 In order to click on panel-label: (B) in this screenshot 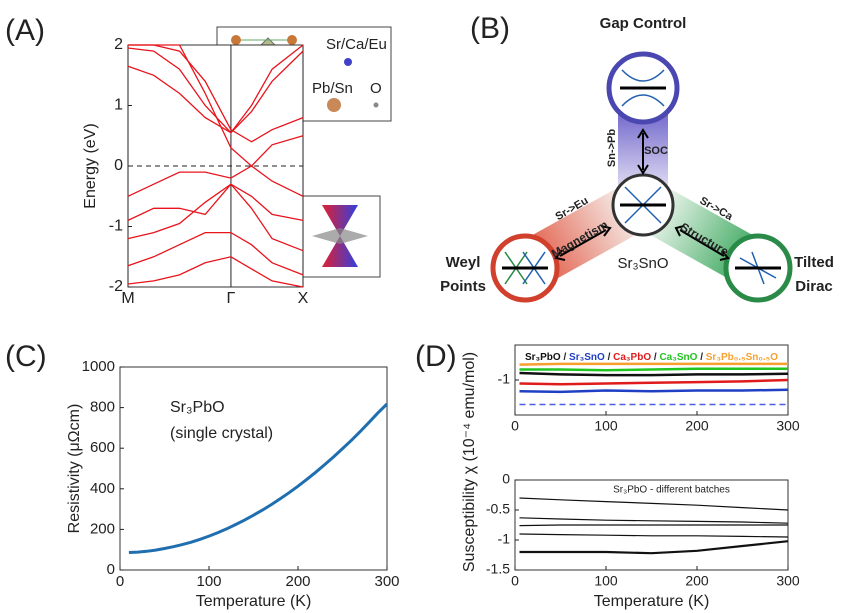, I will do `click(490, 28)`.